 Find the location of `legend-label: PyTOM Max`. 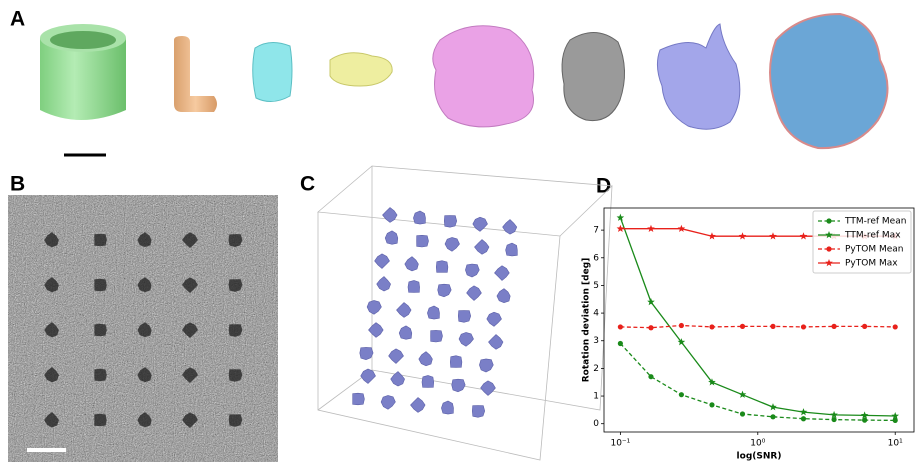

legend-label: PyTOM Max is located at coordinates (871, 264).